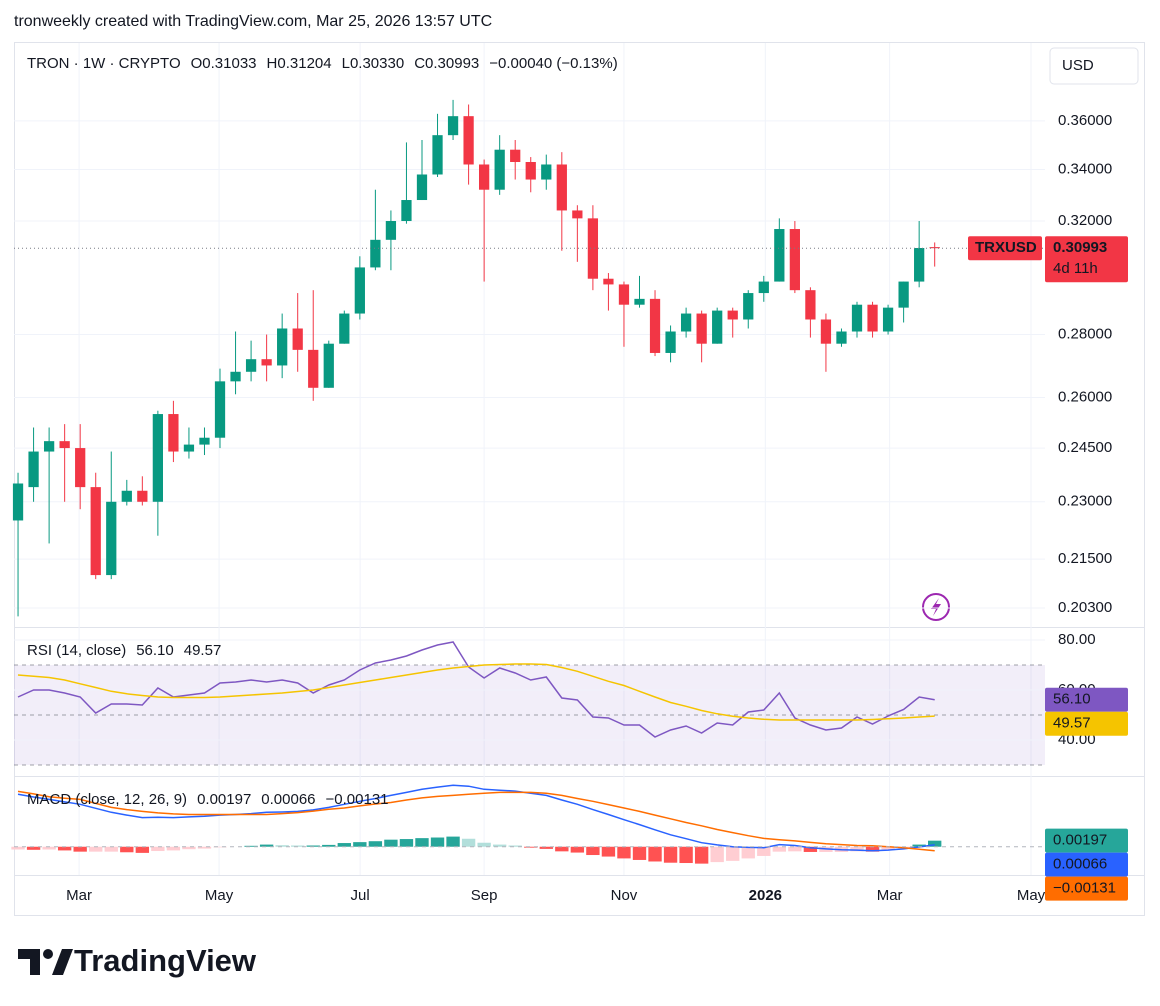 The height and width of the screenshot is (1006, 1160). Describe the element at coordinates (155, 650) in the screenshot. I see `legend-value: 56.10` at that location.